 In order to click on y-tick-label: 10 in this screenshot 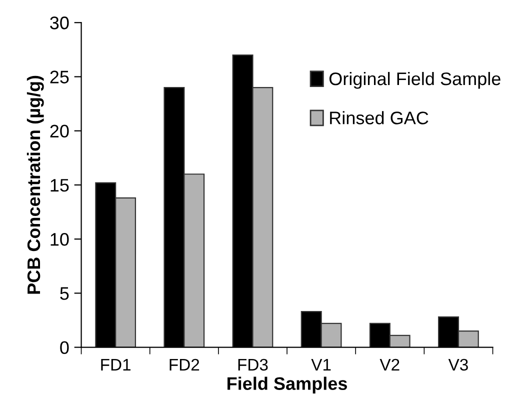, I will do `click(59, 239)`.